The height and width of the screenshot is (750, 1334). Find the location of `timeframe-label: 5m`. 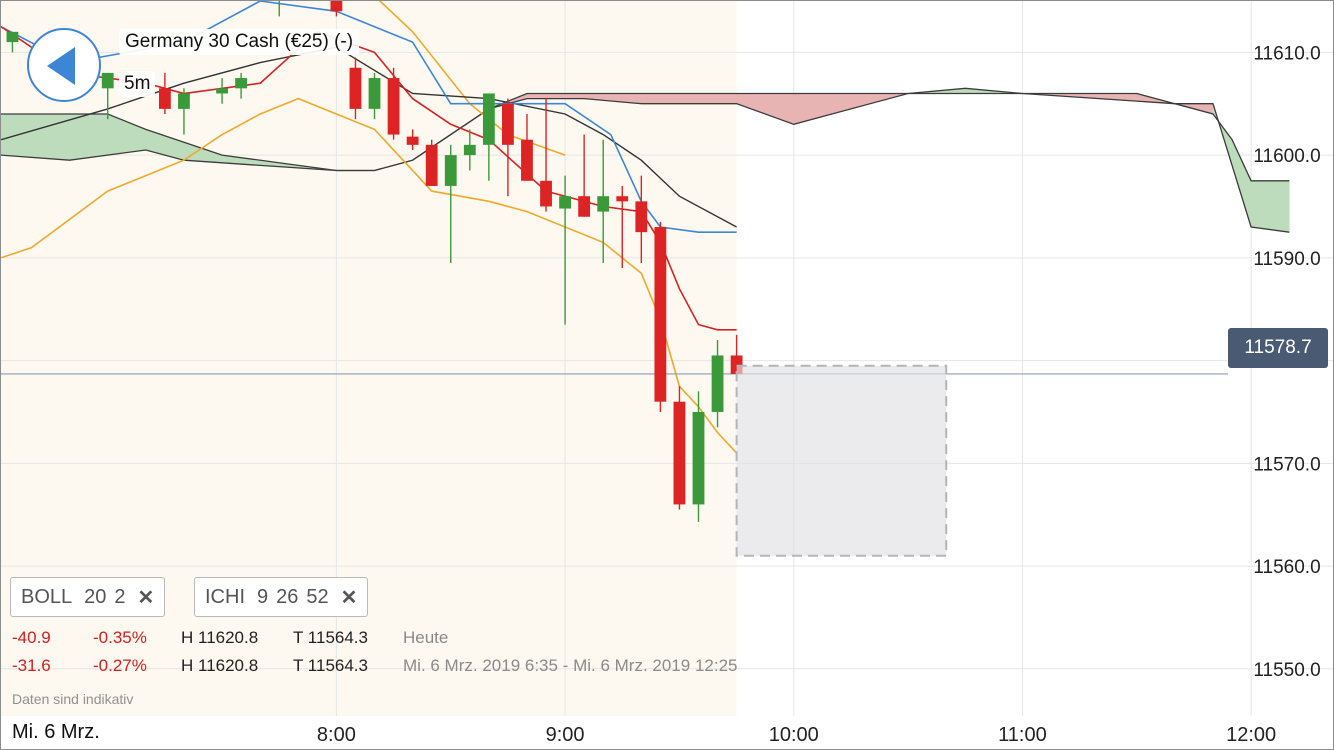

timeframe-label: 5m is located at coordinates (137, 84).